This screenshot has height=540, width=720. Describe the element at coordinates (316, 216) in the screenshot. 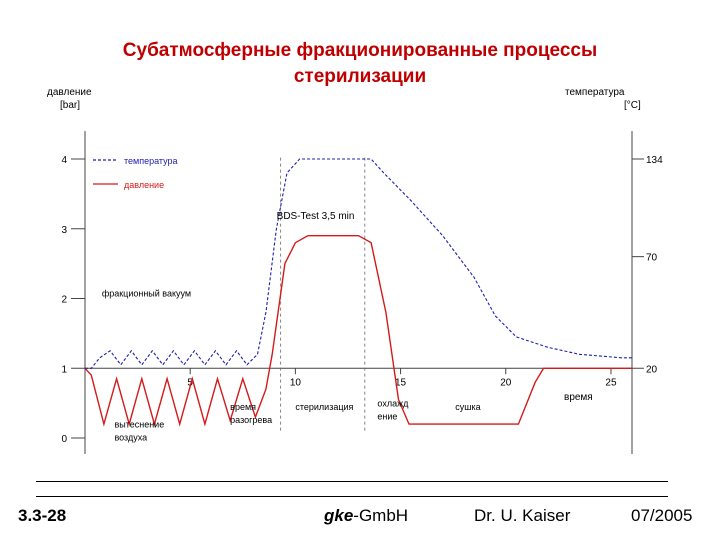

I see `marker-label-0: BDS-Test 3,5 min` at that location.